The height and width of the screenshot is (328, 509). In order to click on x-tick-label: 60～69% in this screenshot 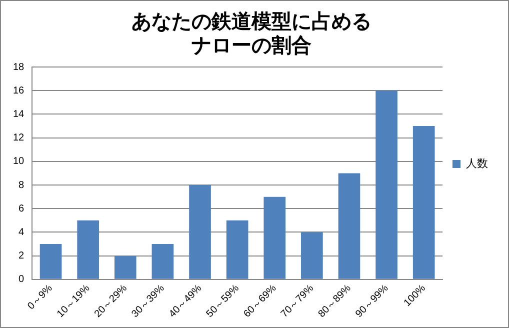, I will do `click(260, 301)`.